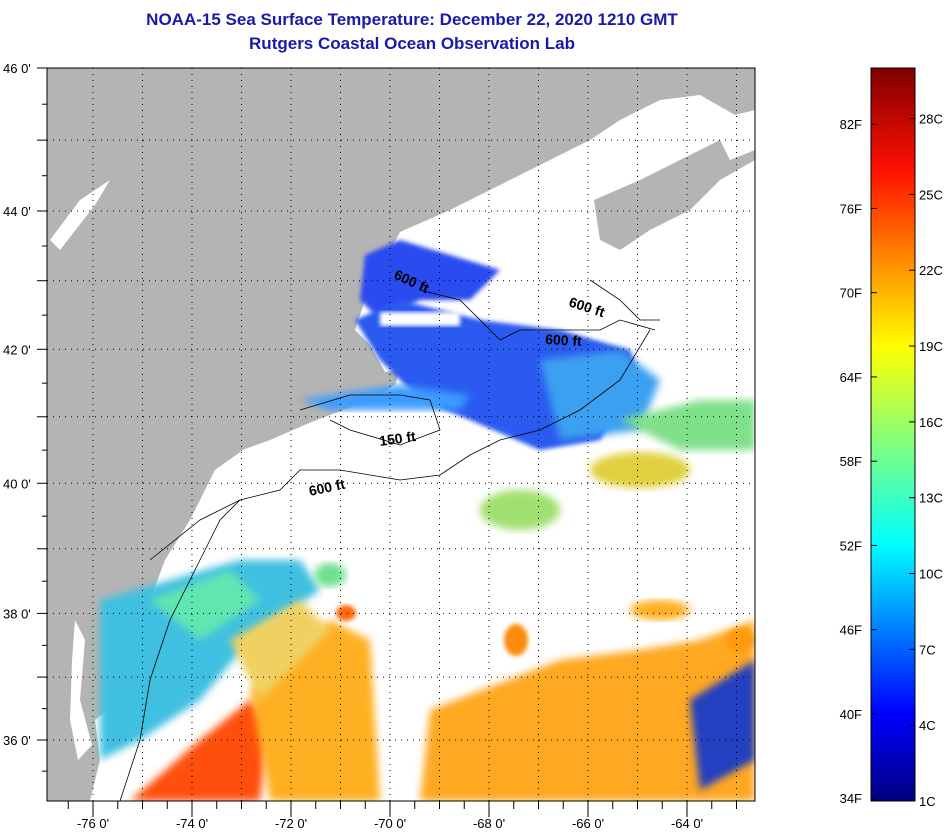  I want to click on colorbar-f-label: 76F, so click(851, 208).